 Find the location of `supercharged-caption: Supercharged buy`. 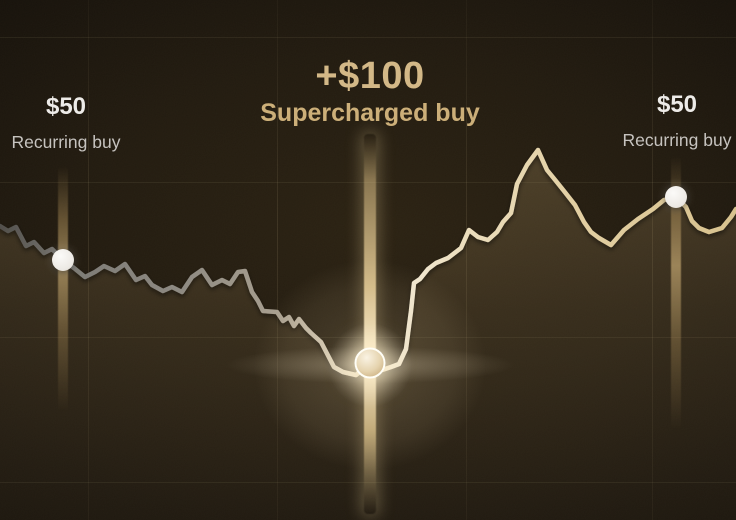

supercharged-caption: Supercharged buy is located at coordinates (370, 113).